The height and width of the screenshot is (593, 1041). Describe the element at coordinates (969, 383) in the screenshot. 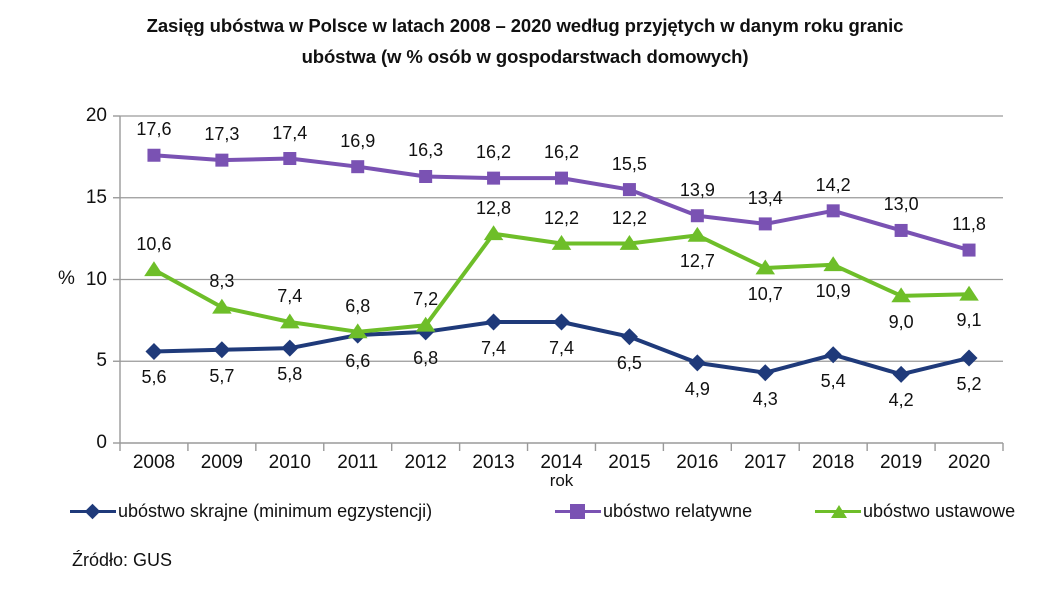

I see `data-label-s0-2020: 5,2` at that location.